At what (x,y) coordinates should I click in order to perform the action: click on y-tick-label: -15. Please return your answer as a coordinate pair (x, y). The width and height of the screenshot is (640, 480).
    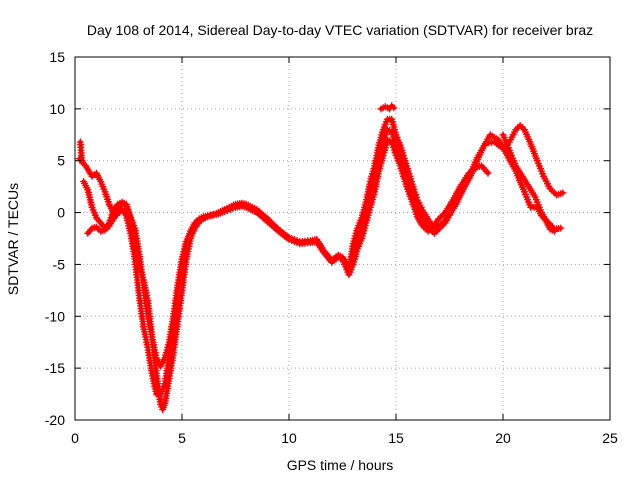
    Looking at the image, I should click on (55, 368).